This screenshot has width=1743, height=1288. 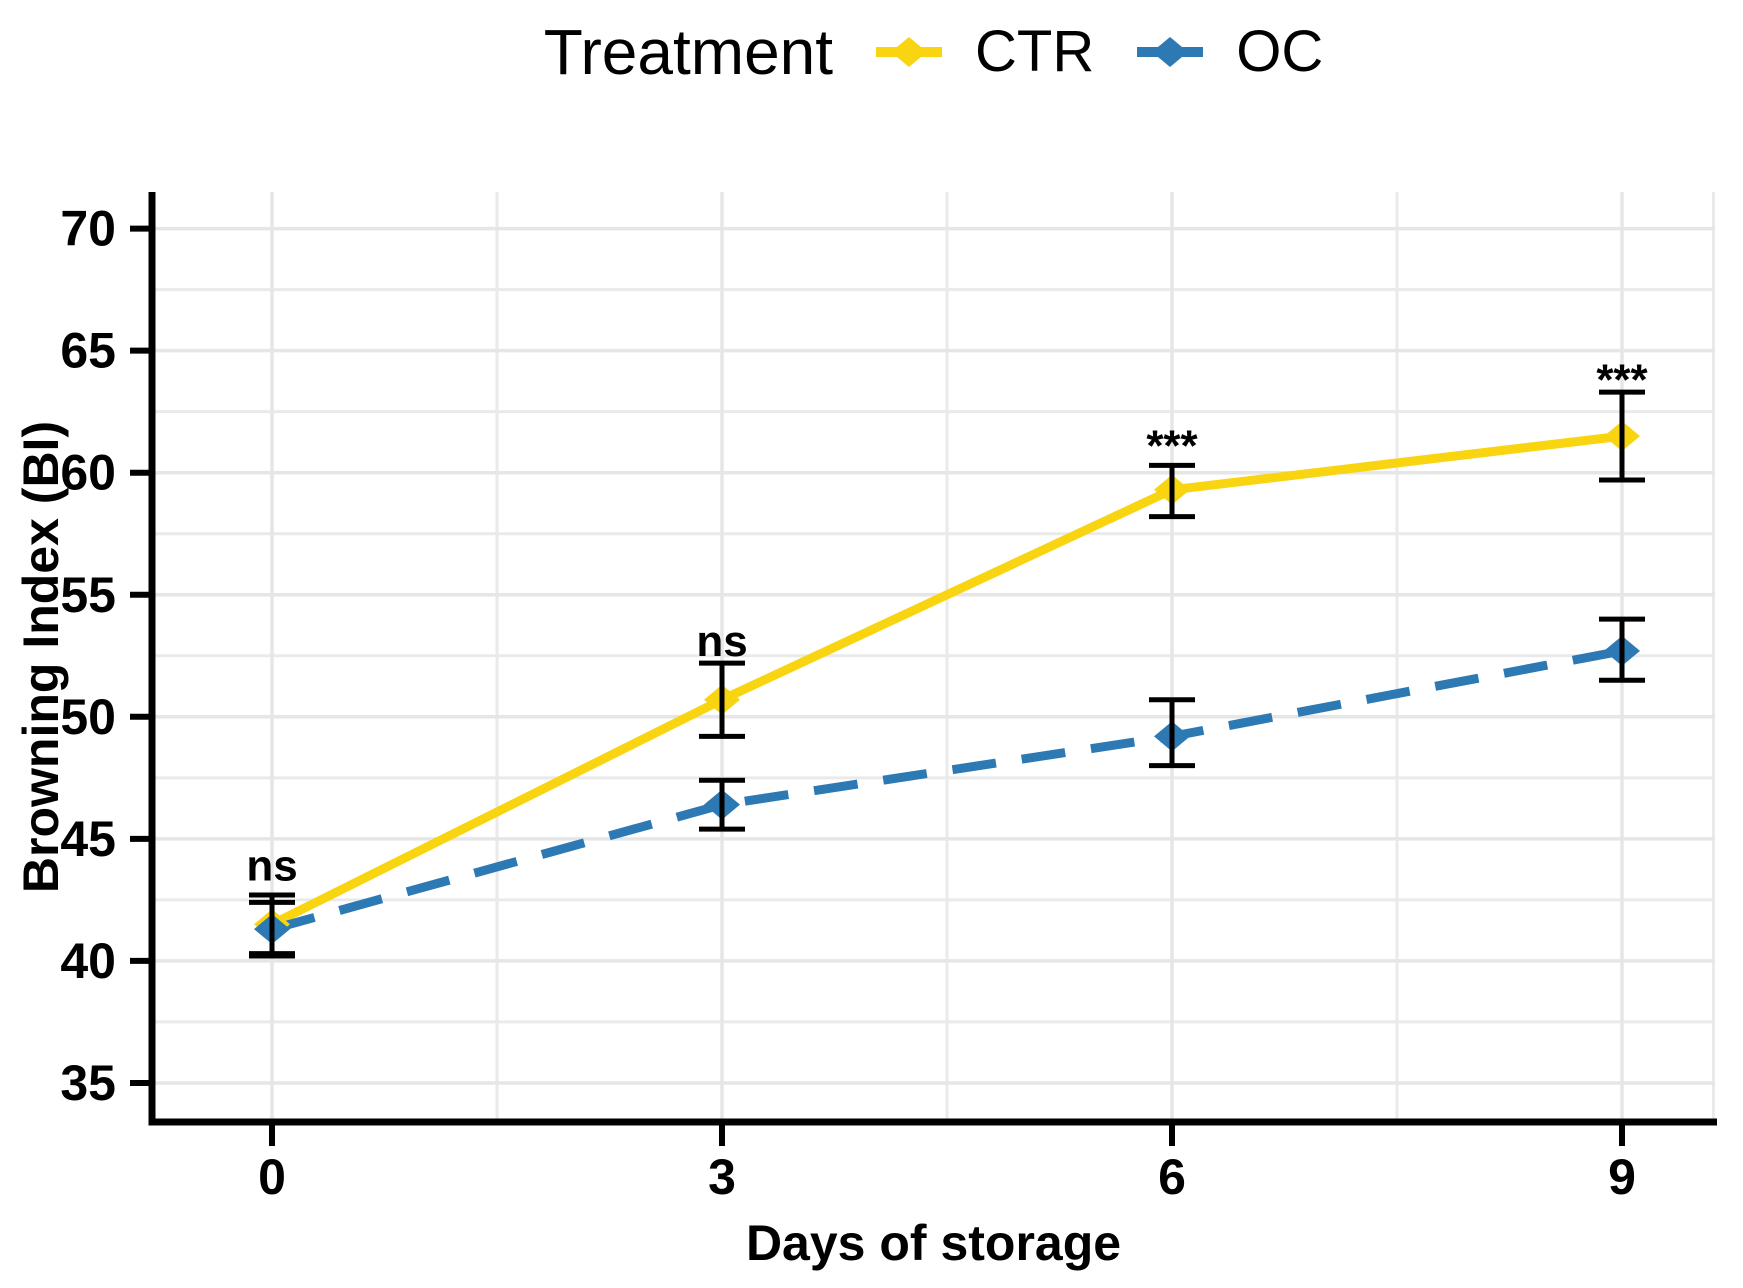 What do you see at coordinates (1622, 380) in the screenshot?
I see `significance-label-day9: ***` at bounding box center [1622, 380].